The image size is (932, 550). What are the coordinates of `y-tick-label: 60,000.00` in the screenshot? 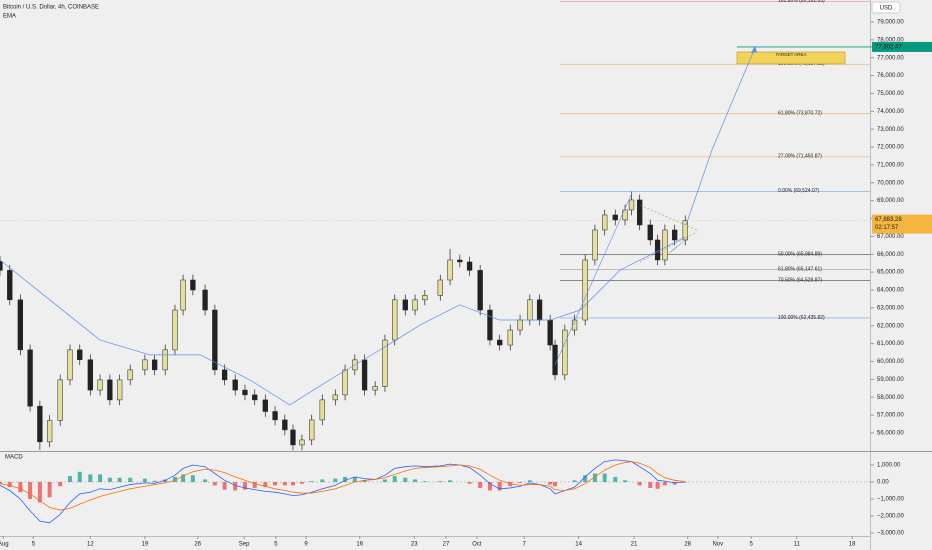 It's located at (890, 362).